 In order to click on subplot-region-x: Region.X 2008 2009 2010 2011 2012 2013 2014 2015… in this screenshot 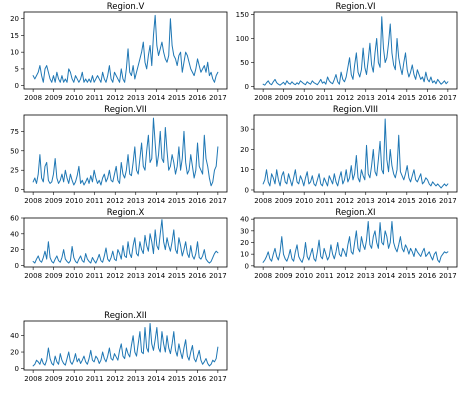, I will do `click(119, 244)`.